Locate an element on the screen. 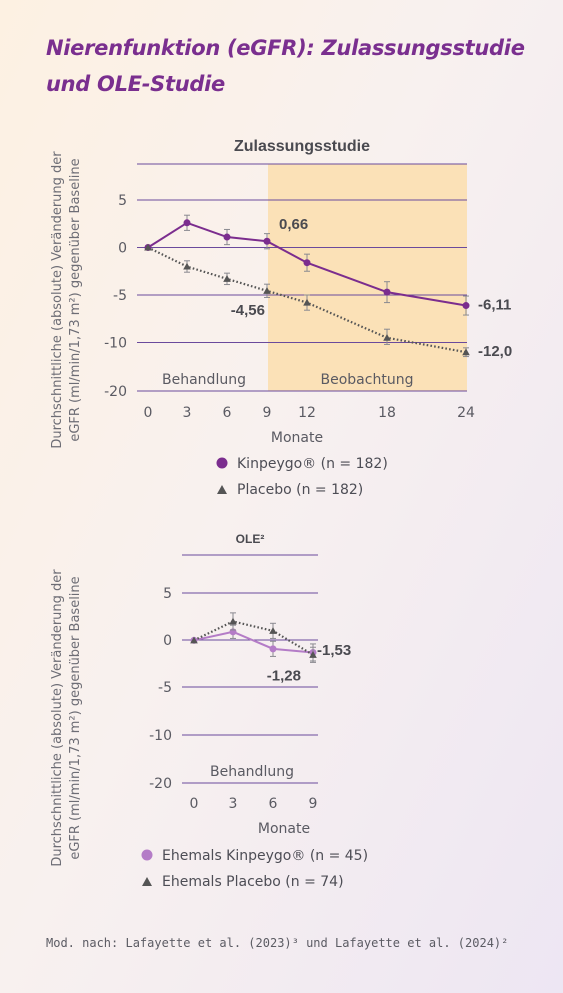 The height and width of the screenshot is (993, 563). legend-label: Ehemals Placebo (n = 74) is located at coordinates (253, 882).